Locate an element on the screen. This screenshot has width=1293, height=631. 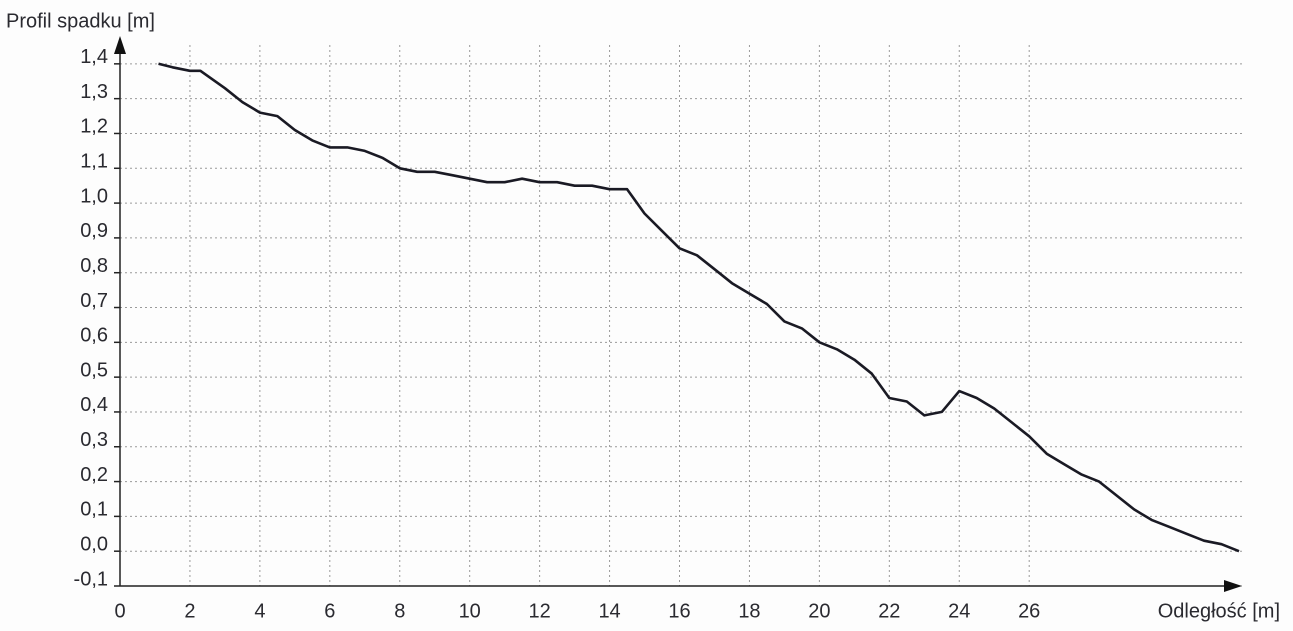
y-tick-label: 0,3 is located at coordinates (94, 440).